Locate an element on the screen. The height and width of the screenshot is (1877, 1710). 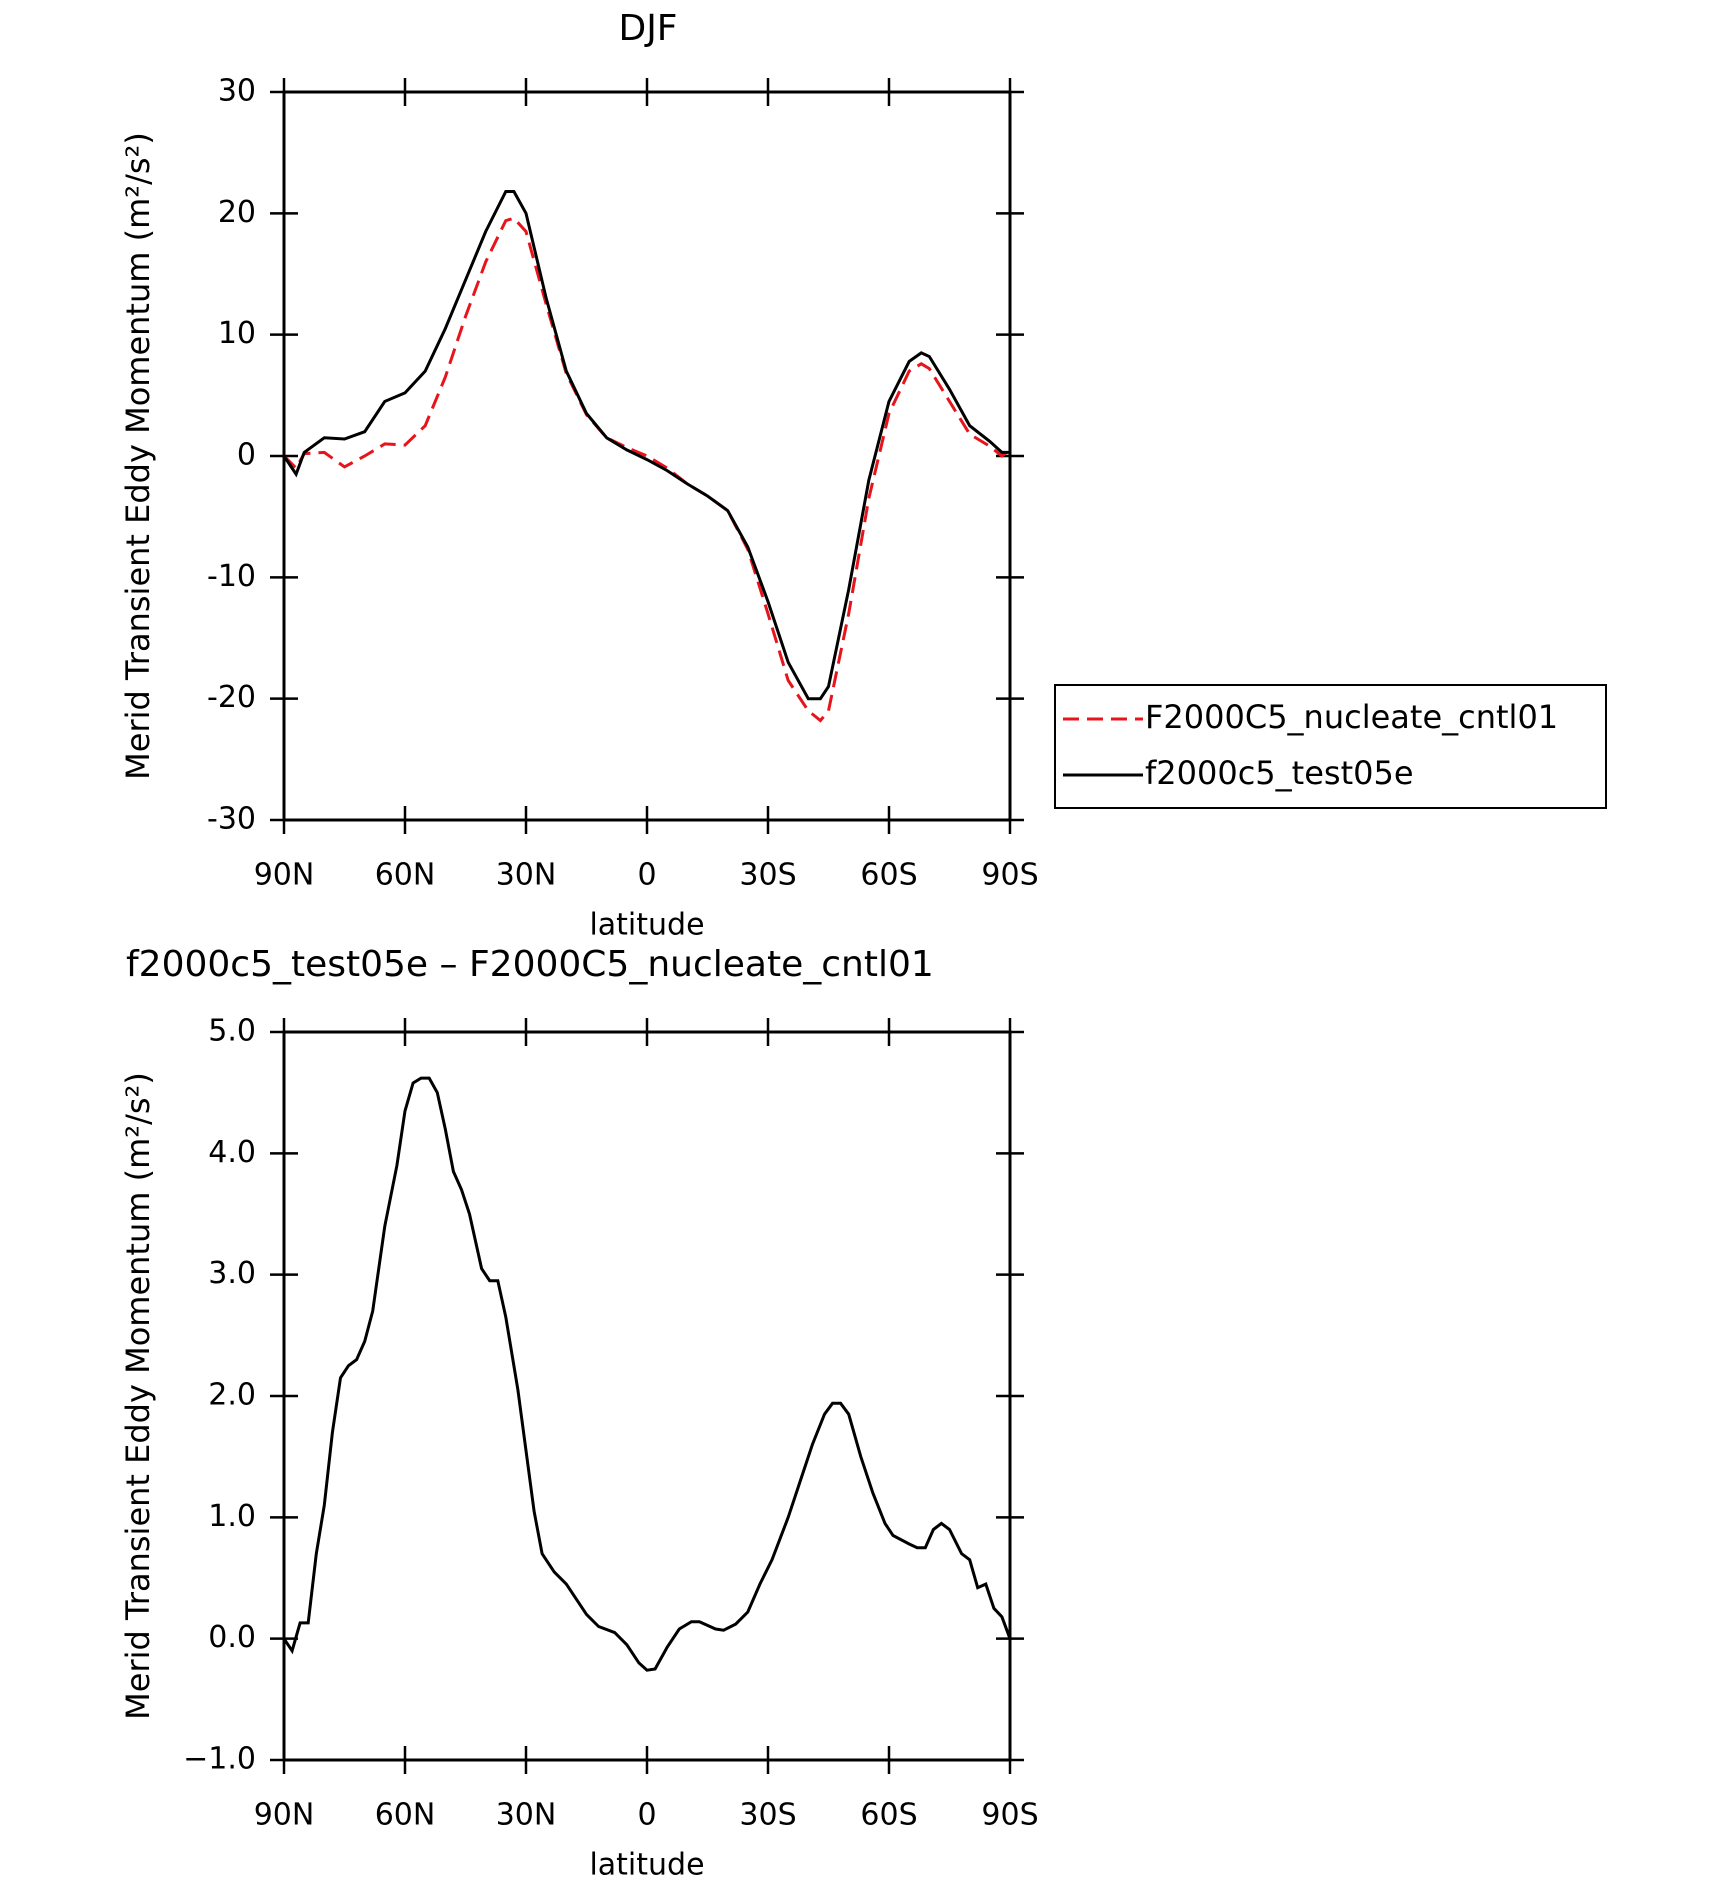
y-tick-label: 3.0 is located at coordinates (232, 1273).